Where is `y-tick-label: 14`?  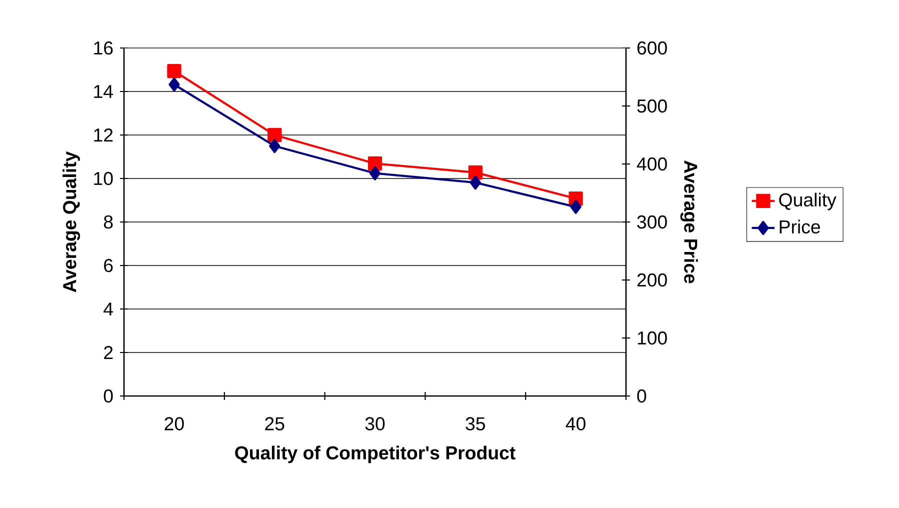
y-tick-label: 14 is located at coordinates (103, 91).